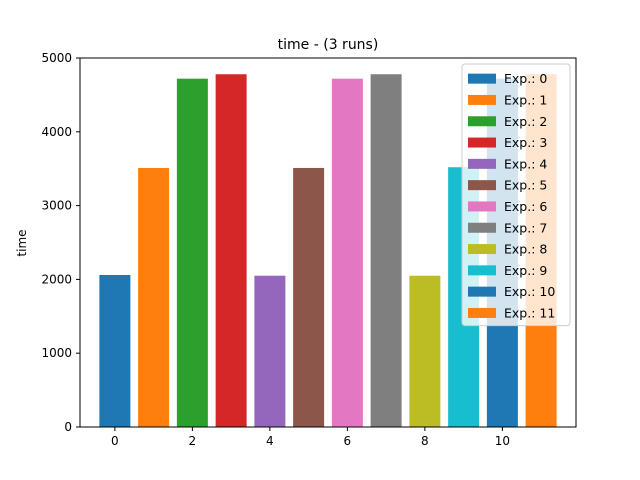 The width and height of the screenshot is (640, 480). I want to click on y-axis-label: time, so click(22, 242).